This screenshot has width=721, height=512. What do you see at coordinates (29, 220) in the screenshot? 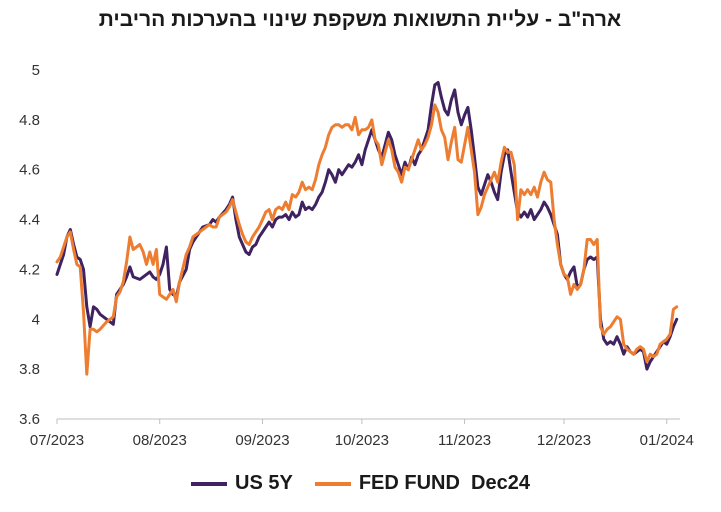
I see `y-tick-label: 4.4` at bounding box center [29, 220].